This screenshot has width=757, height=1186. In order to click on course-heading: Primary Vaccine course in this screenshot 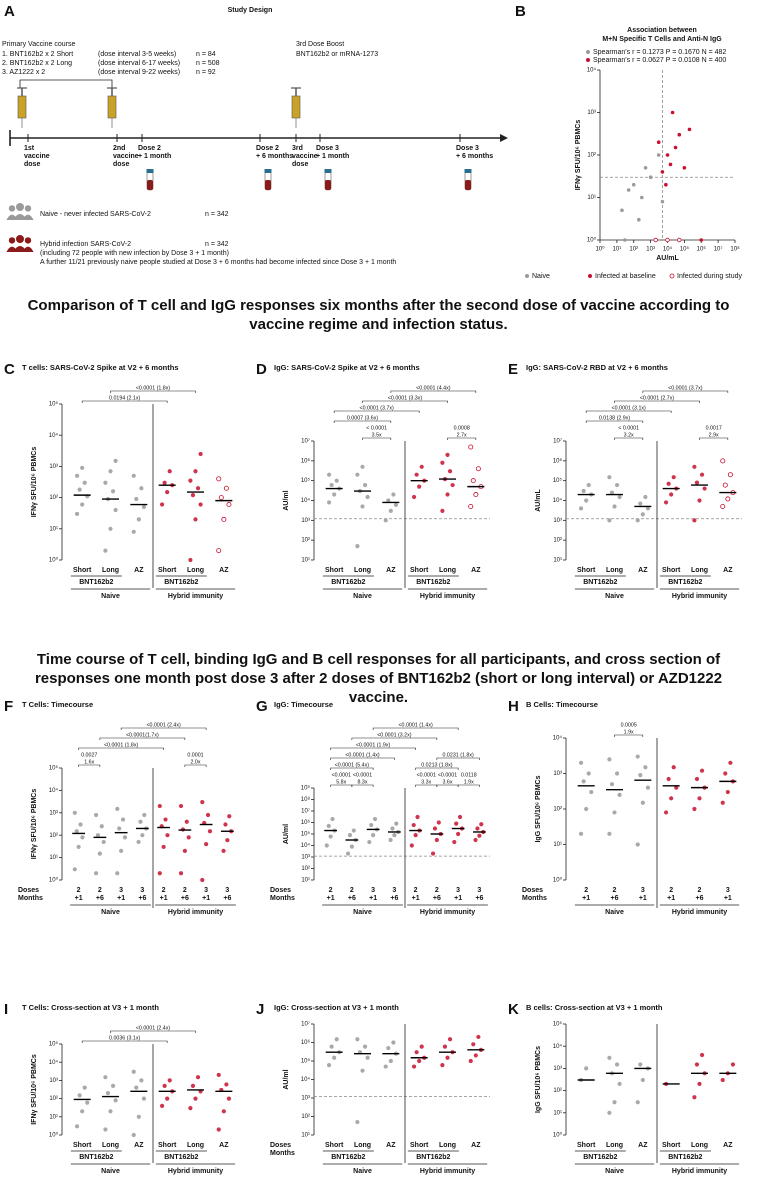, I will do `click(39, 44)`.